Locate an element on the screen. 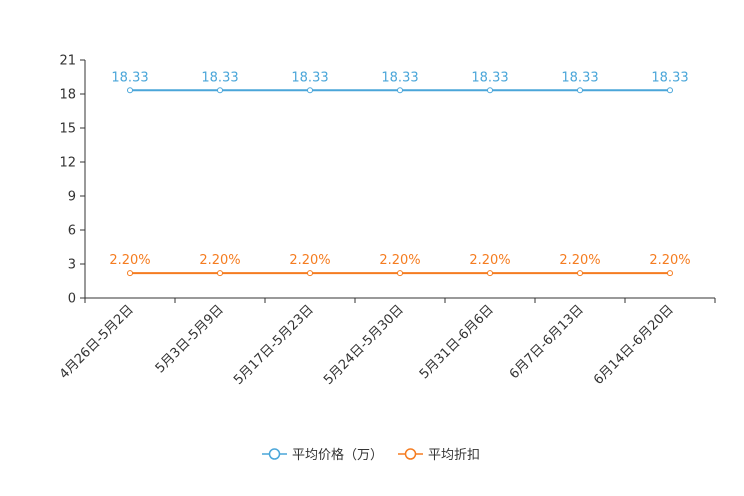  legend: 平均价格（万） 平均折扣 is located at coordinates (371, 455).